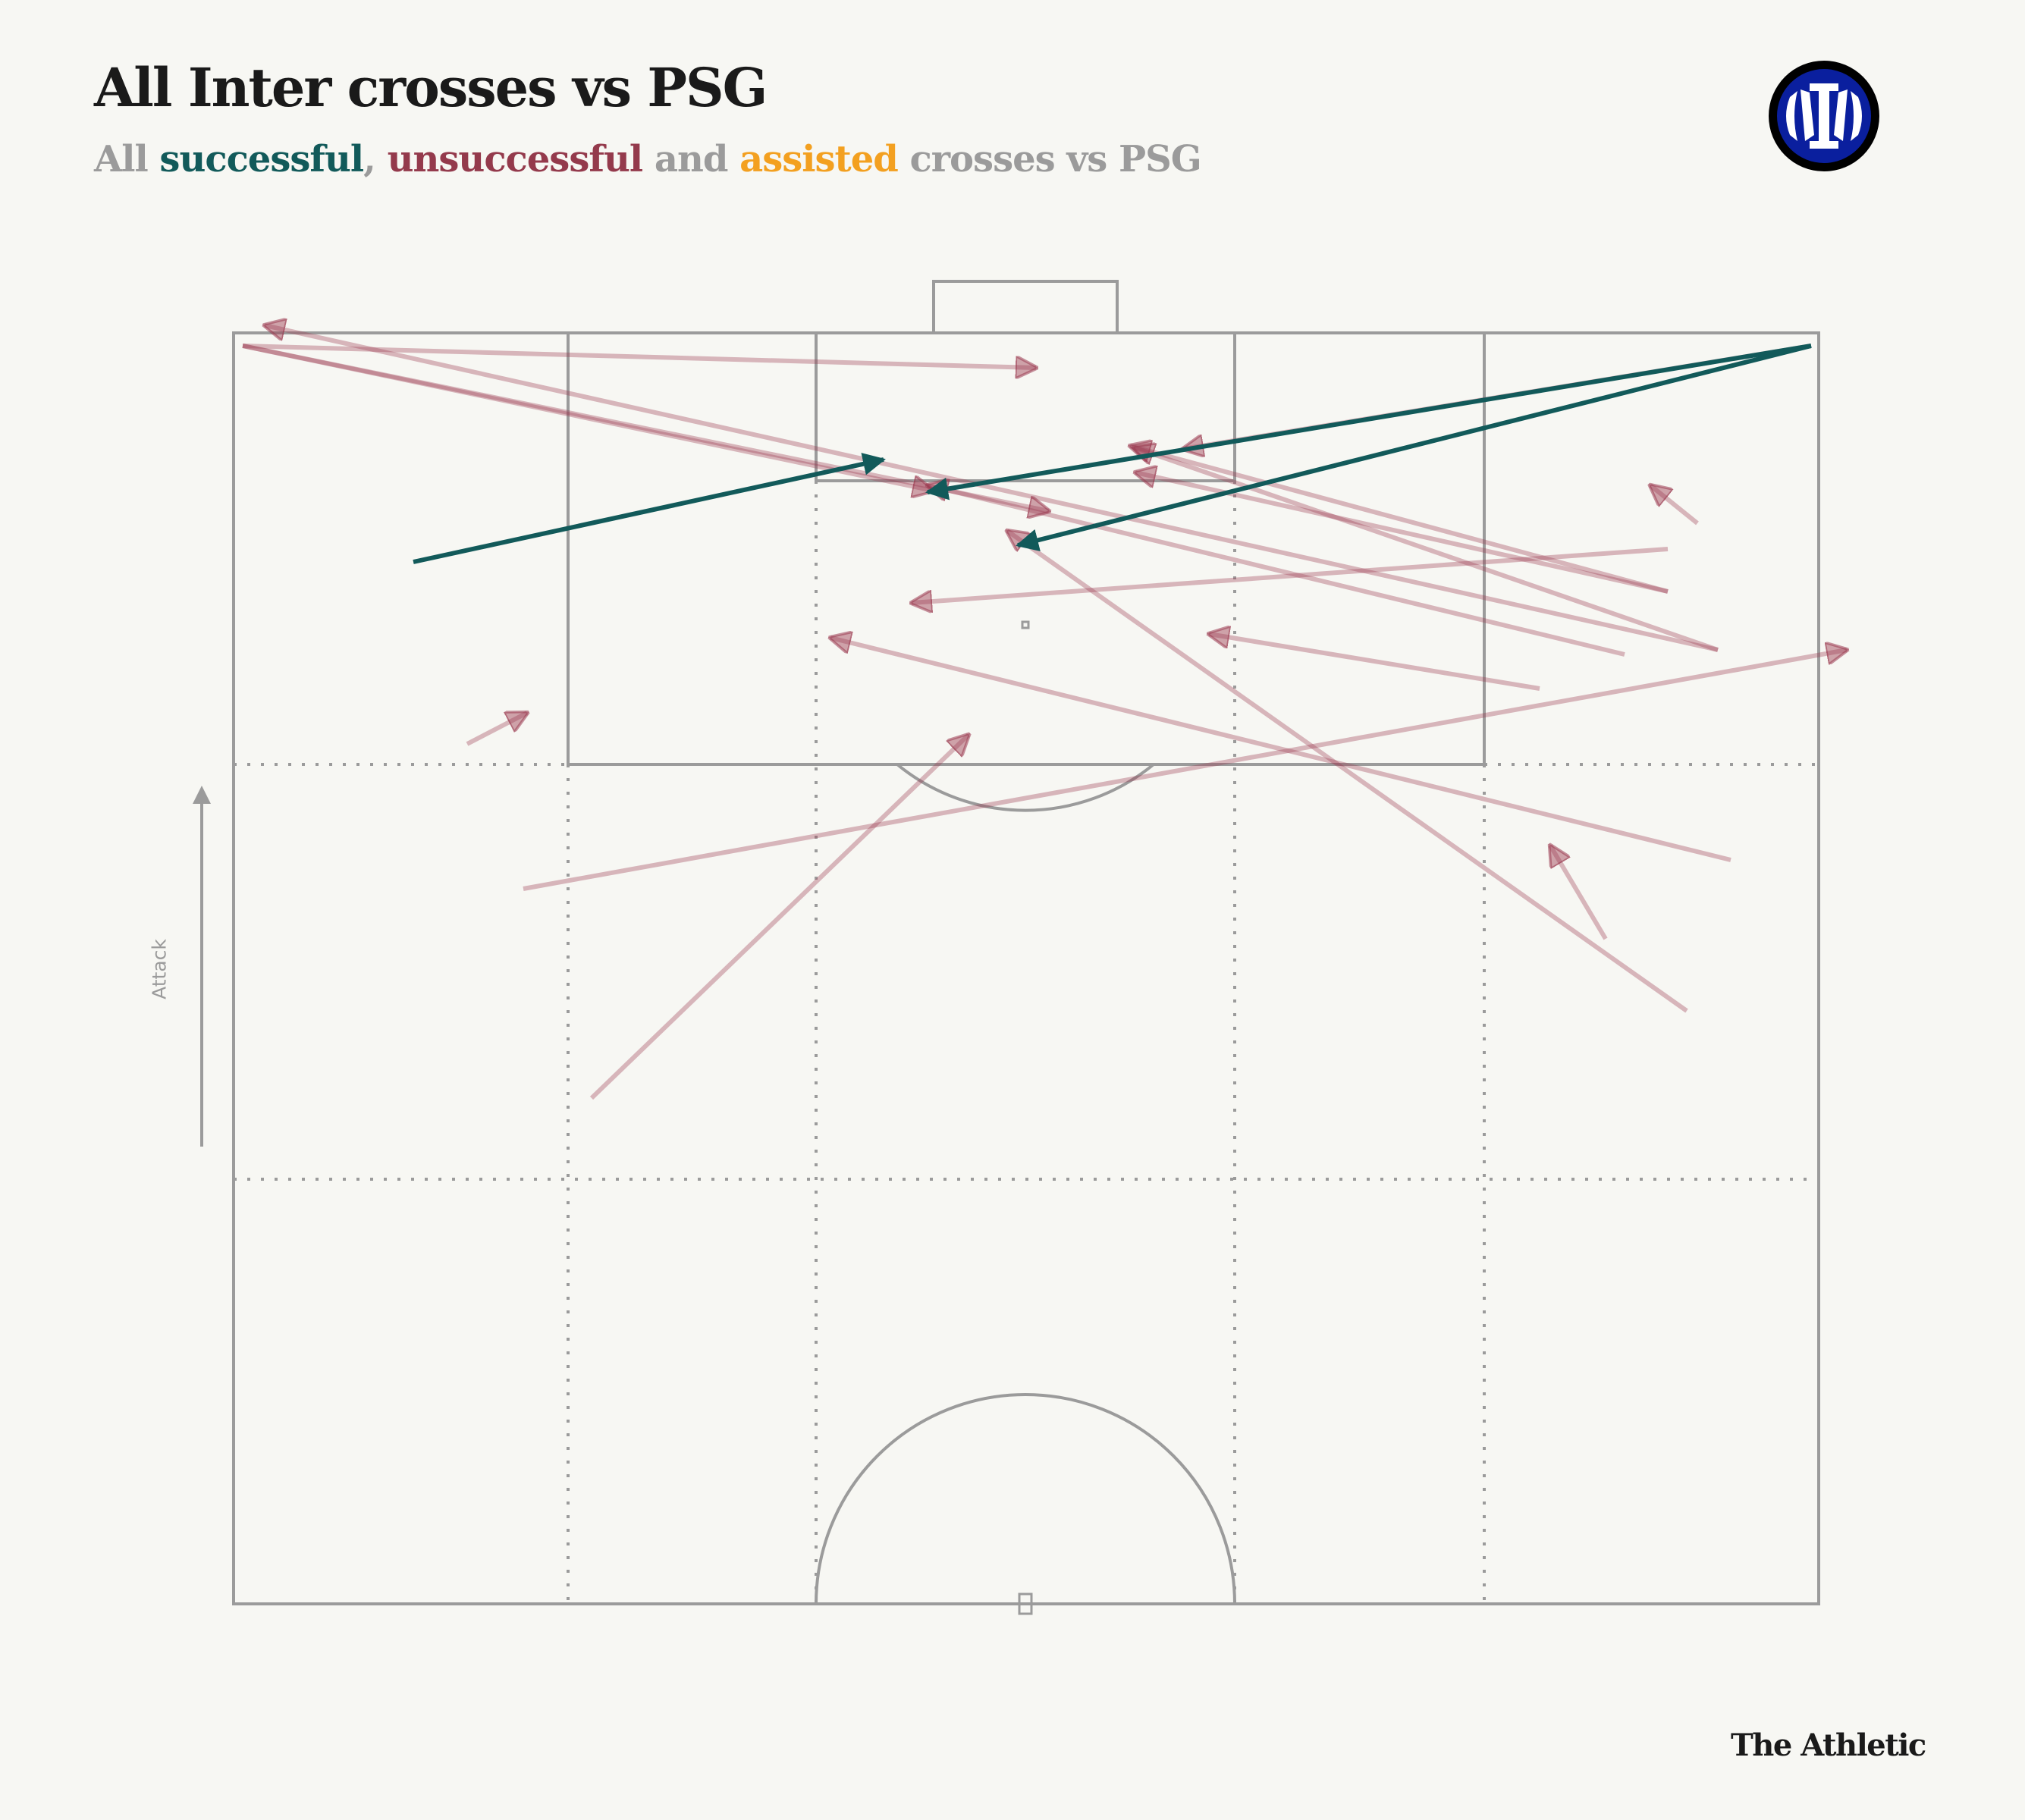 This screenshot has width=2025, height=1820. I want to click on center-spot, so click(1025, 1603).